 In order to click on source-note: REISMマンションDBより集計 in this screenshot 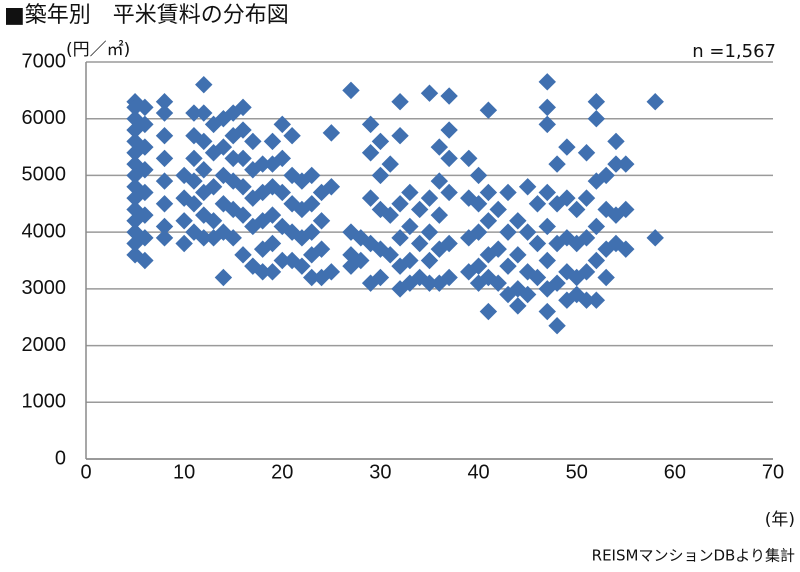, I will do `click(693, 556)`.